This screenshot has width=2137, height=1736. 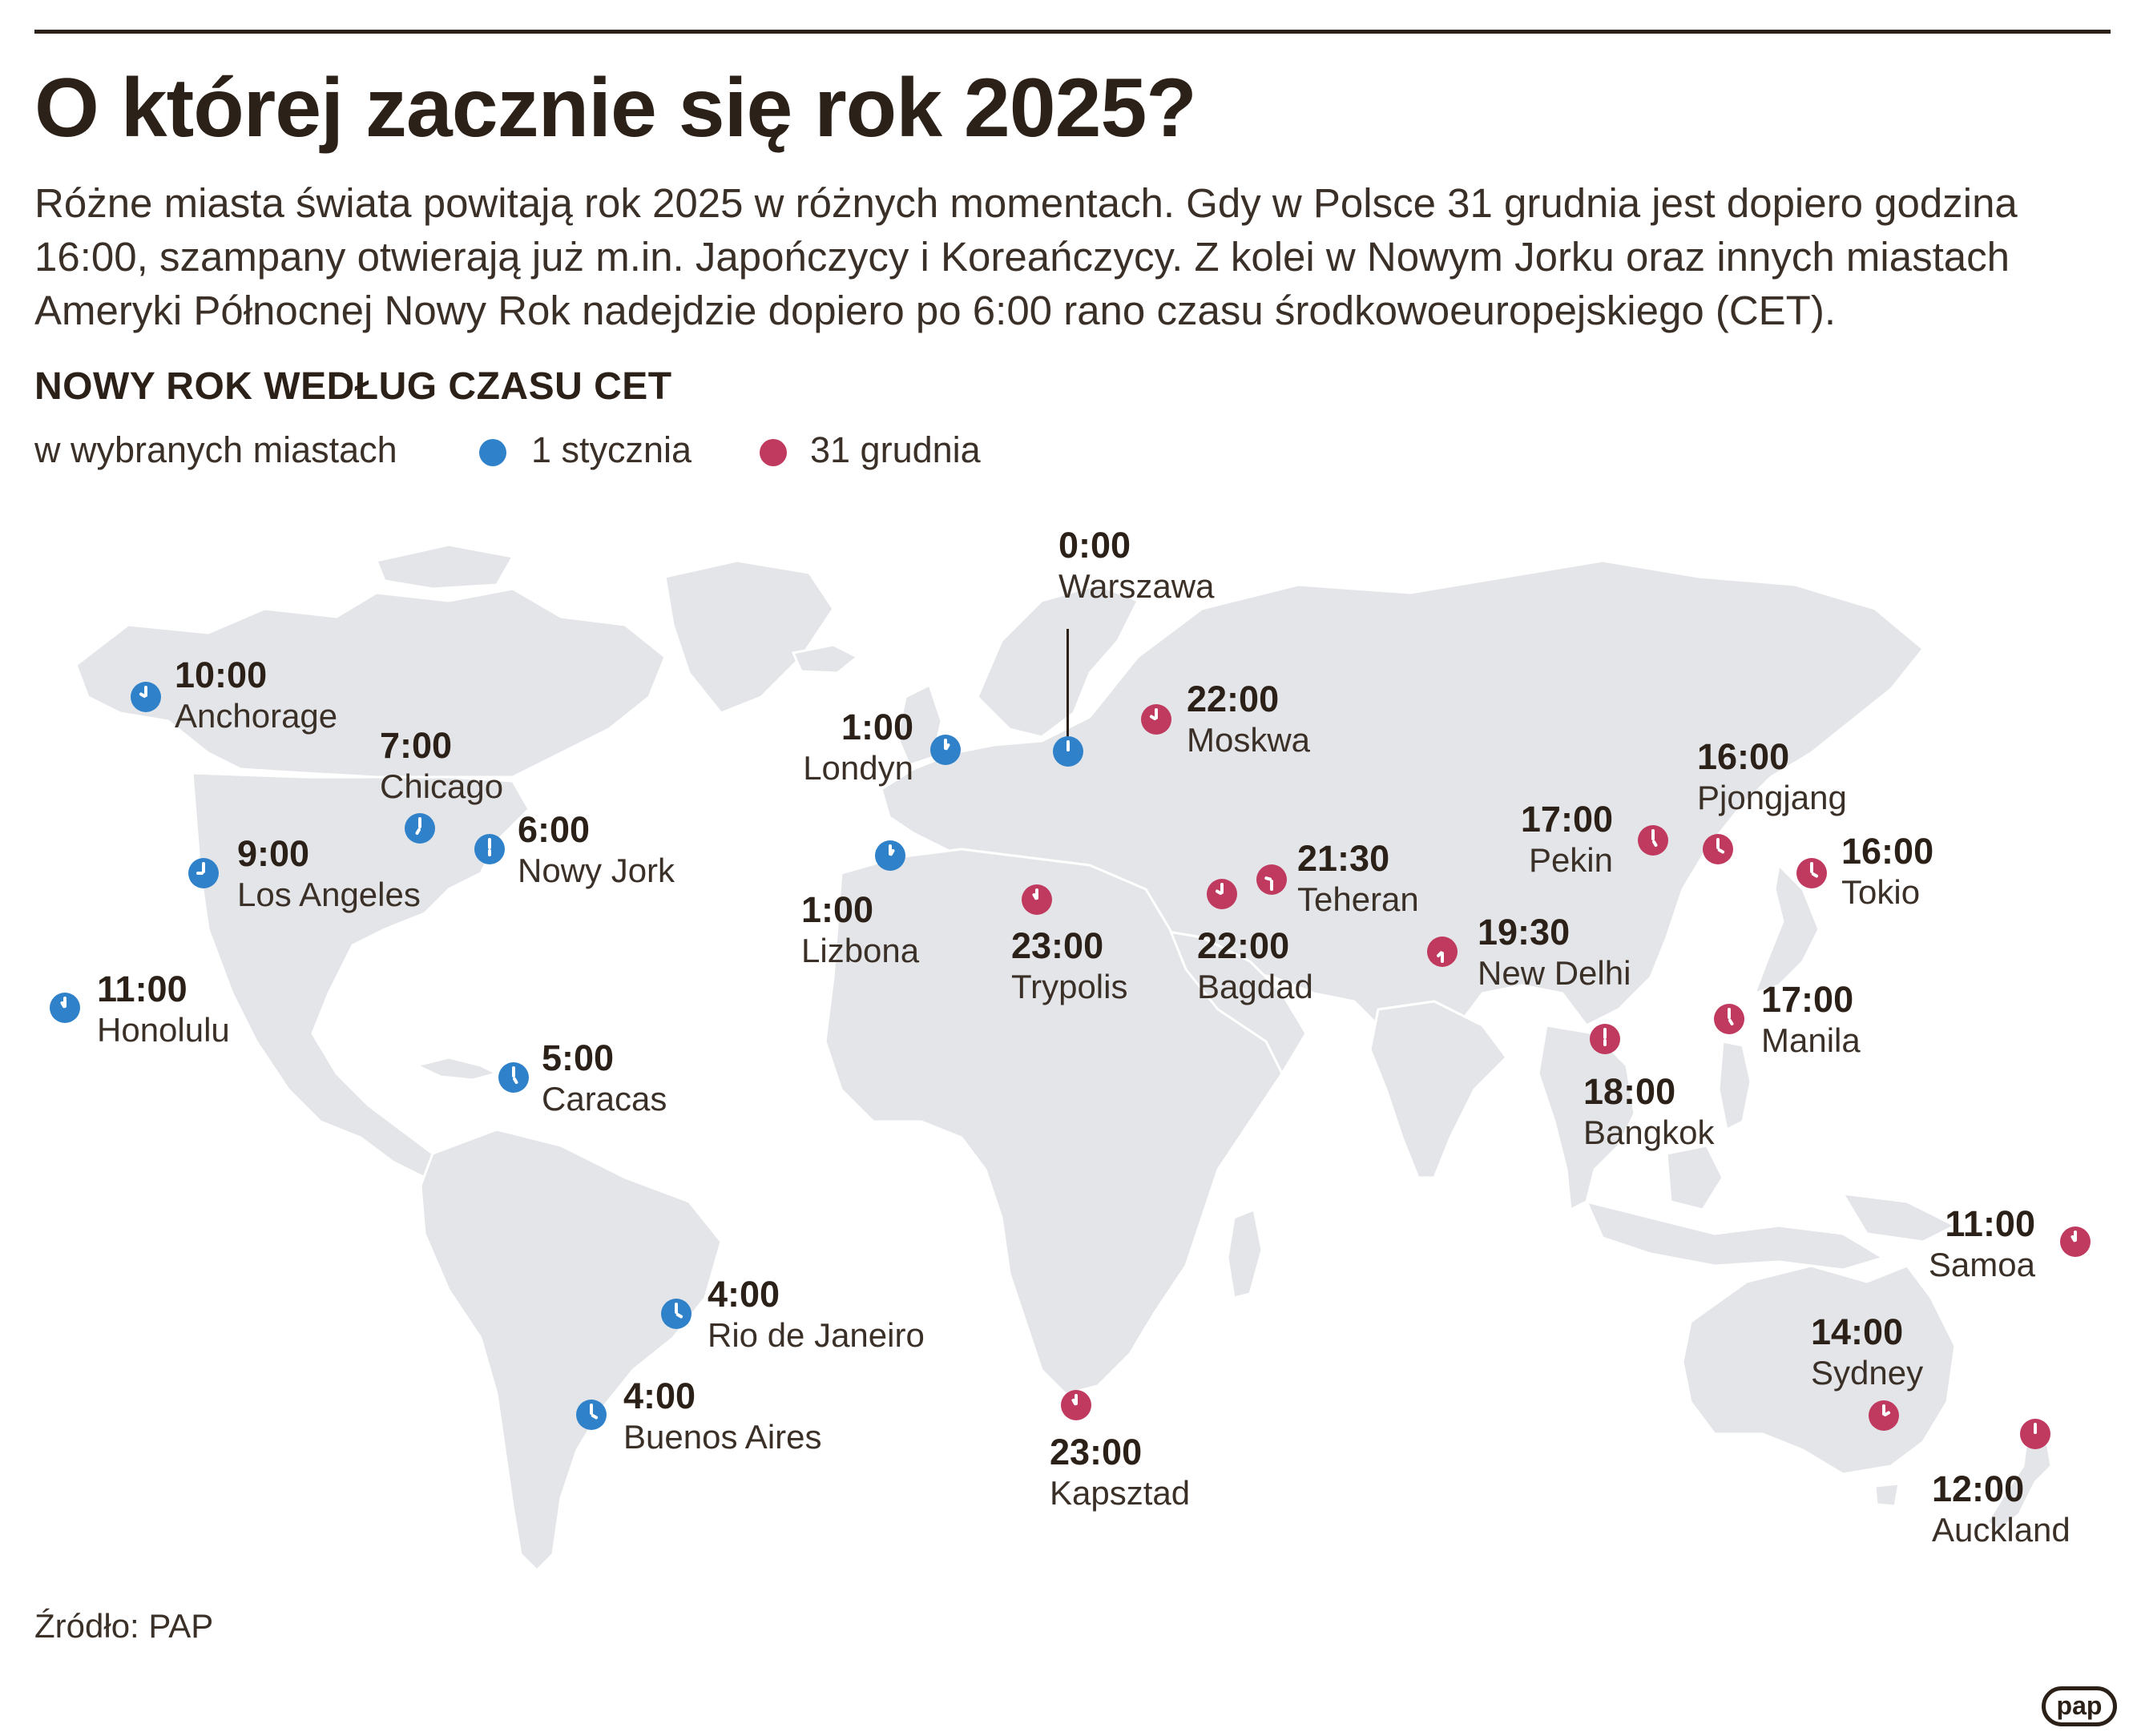 What do you see at coordinates (256, 716) in the screenshot?
I see `anchorage-name: Anchorage` at bounding box center [256, 716].